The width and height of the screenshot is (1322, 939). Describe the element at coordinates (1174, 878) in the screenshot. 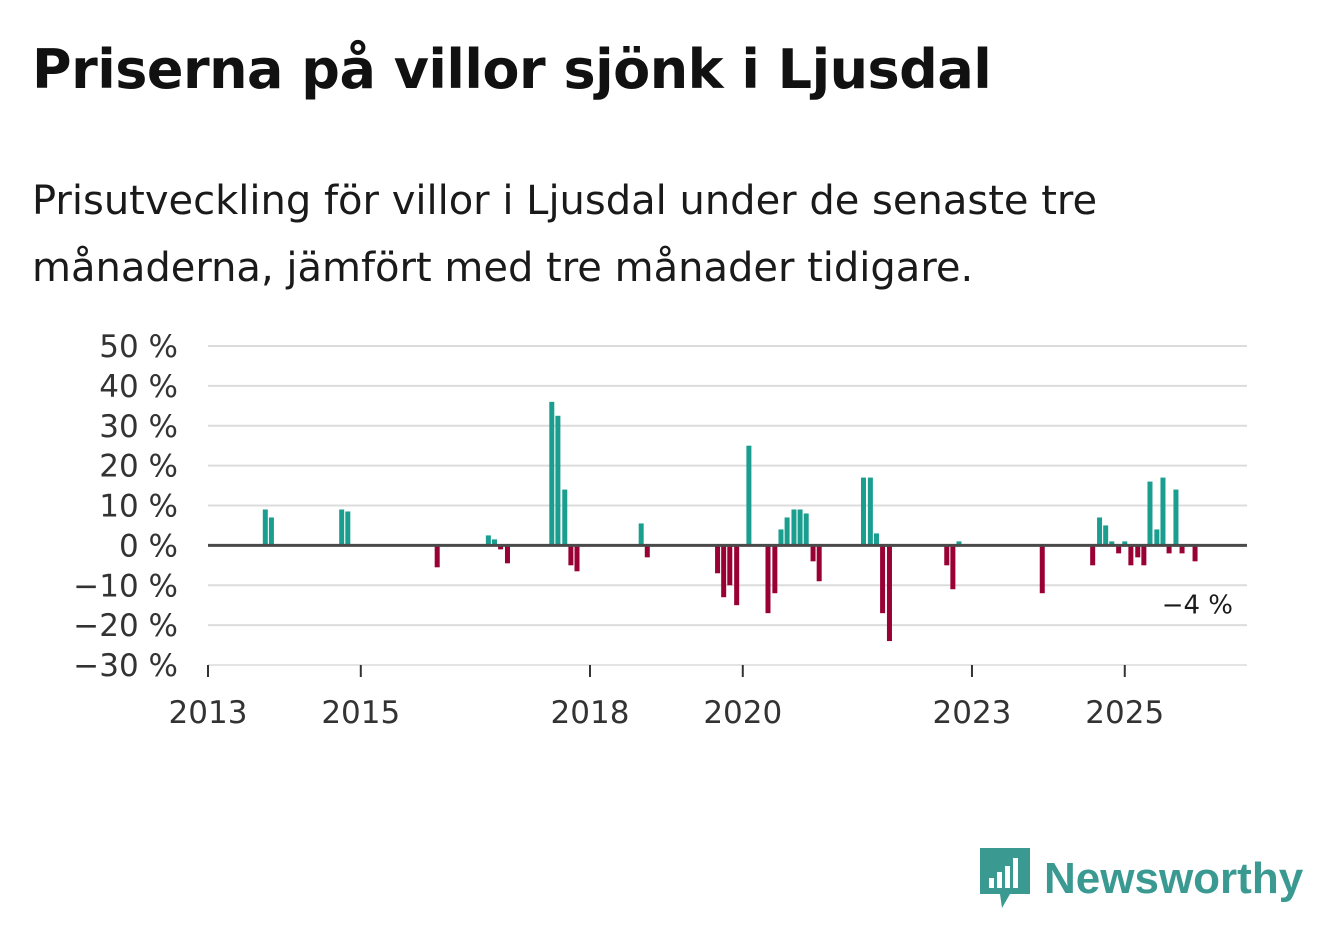

I see `brand-name: Newsworthy` at that location.